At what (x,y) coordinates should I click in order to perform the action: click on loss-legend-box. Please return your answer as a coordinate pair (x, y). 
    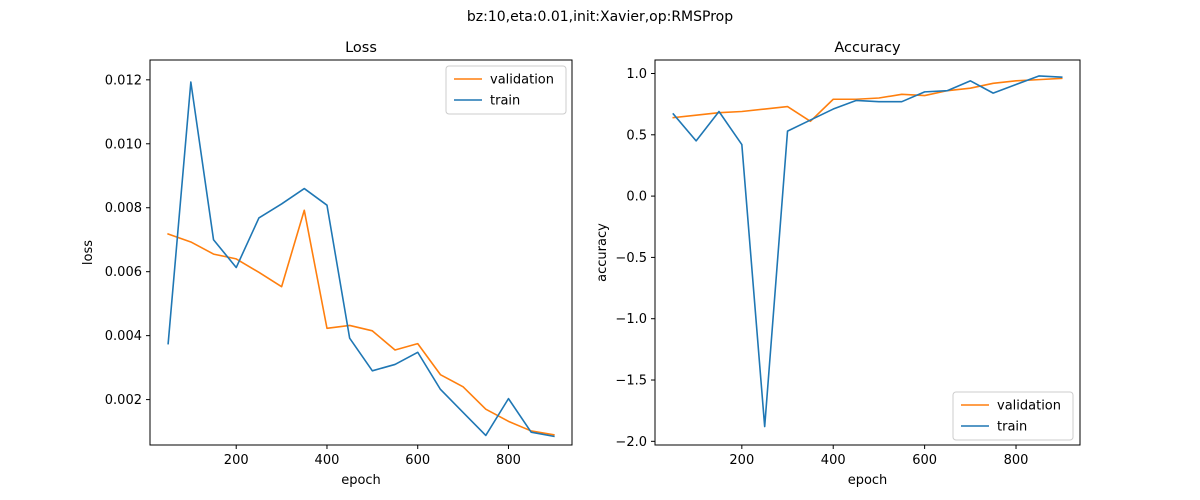
    Looking at the image, I should click on (506, 90).